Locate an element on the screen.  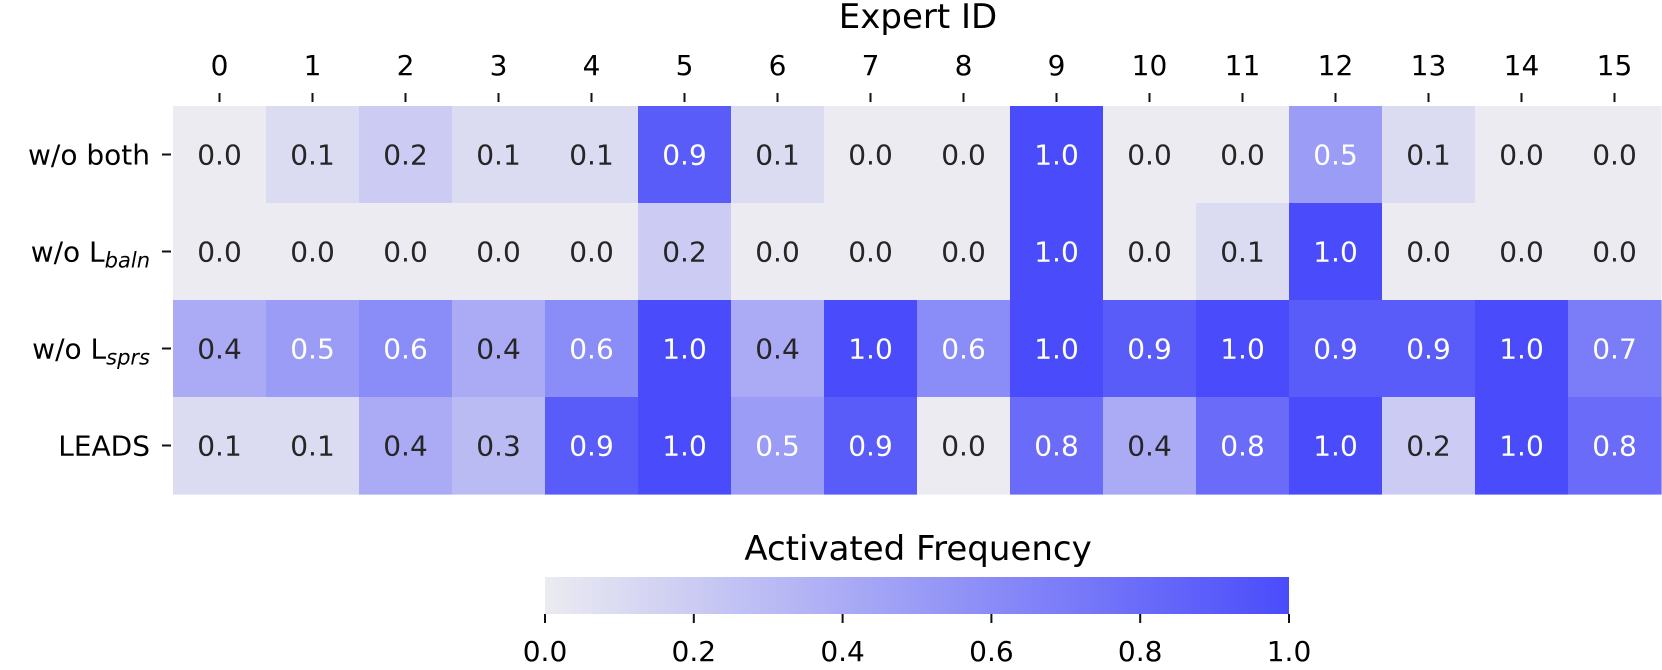
y-axis-ticks: w/o both w/o Lbaln w/o Lsprs LEADS is located at coordinates (99, 301).